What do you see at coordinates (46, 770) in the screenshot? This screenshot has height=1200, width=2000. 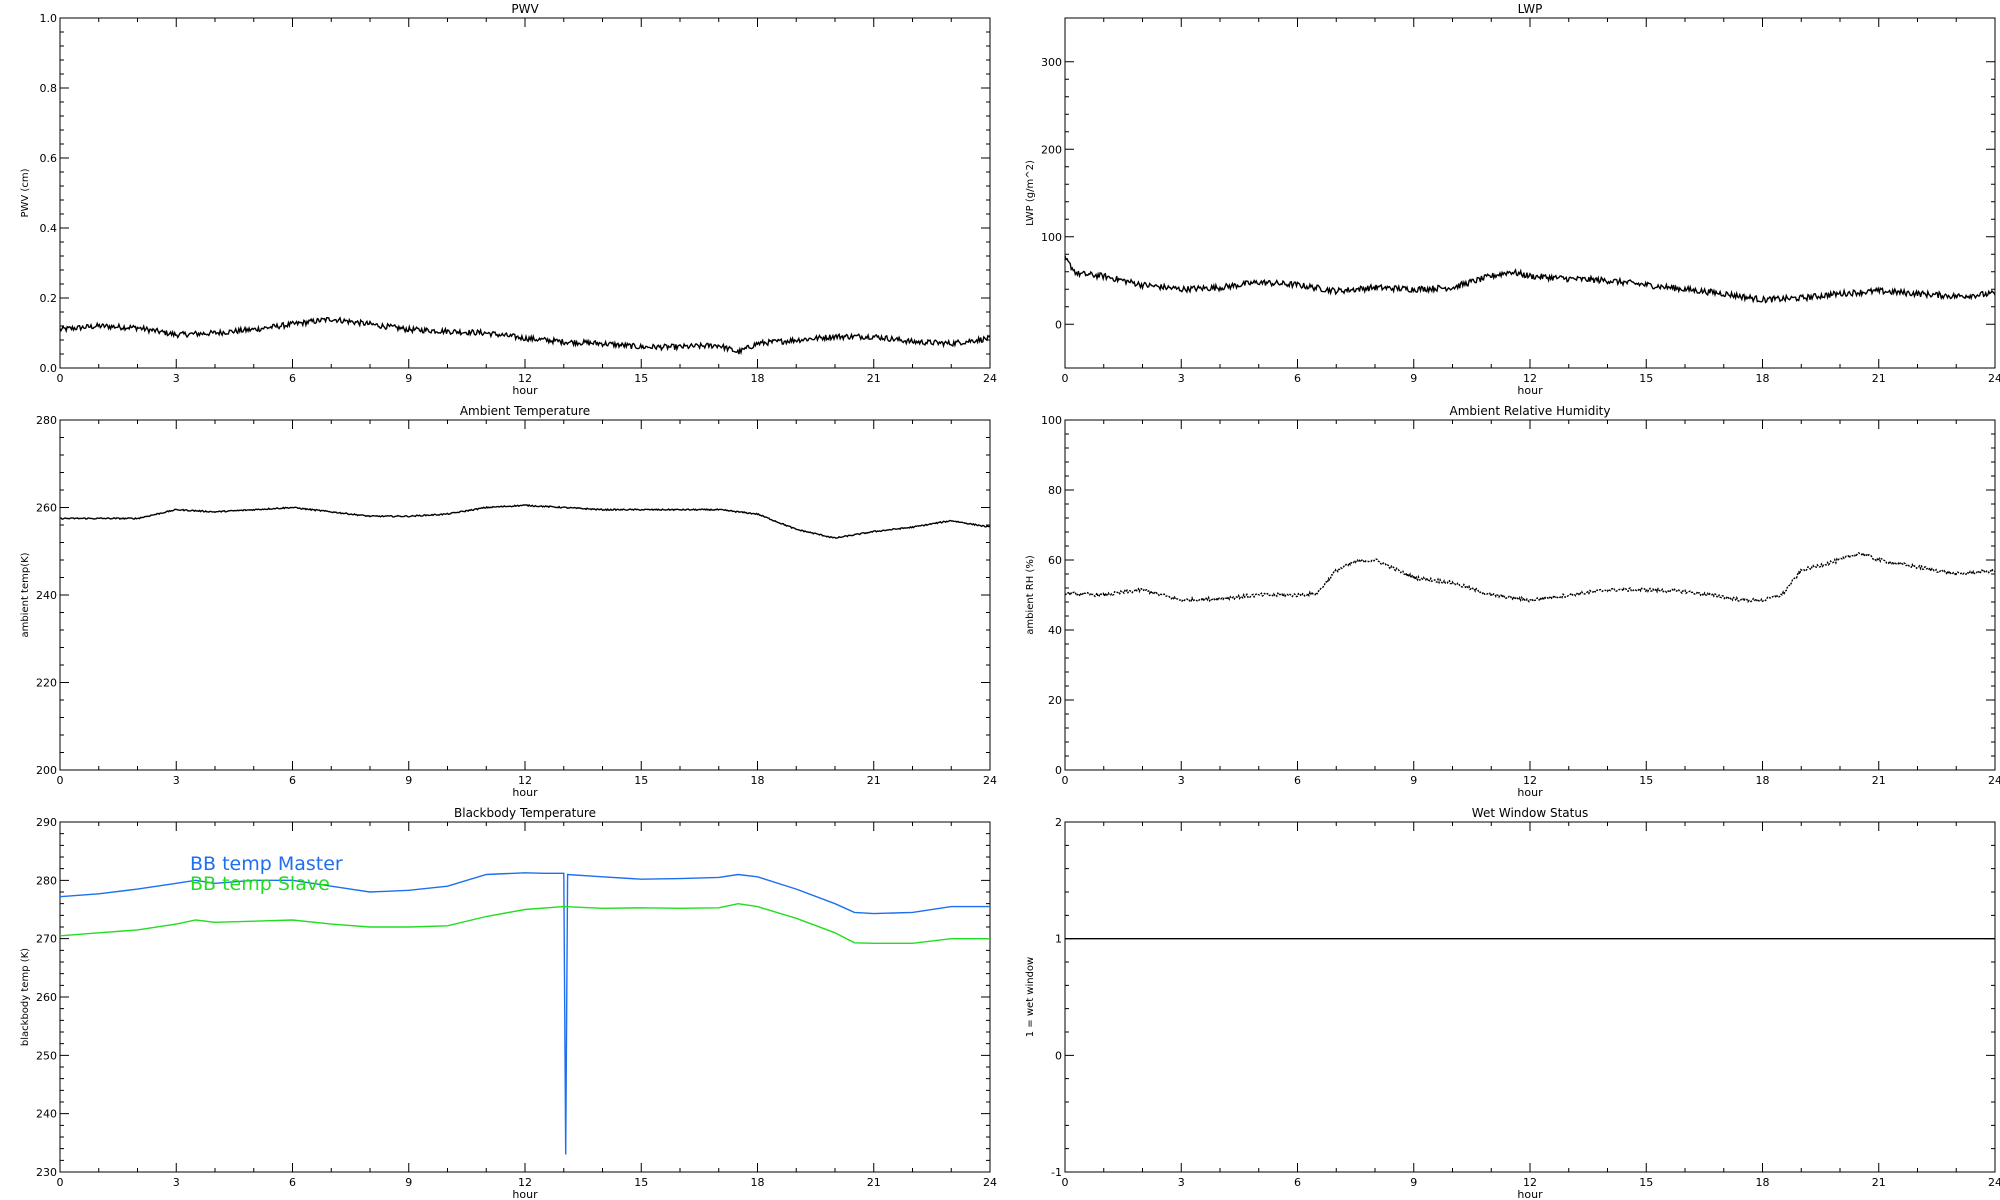 I see `y-tick-label: 200` at bounding box center [46, 770].